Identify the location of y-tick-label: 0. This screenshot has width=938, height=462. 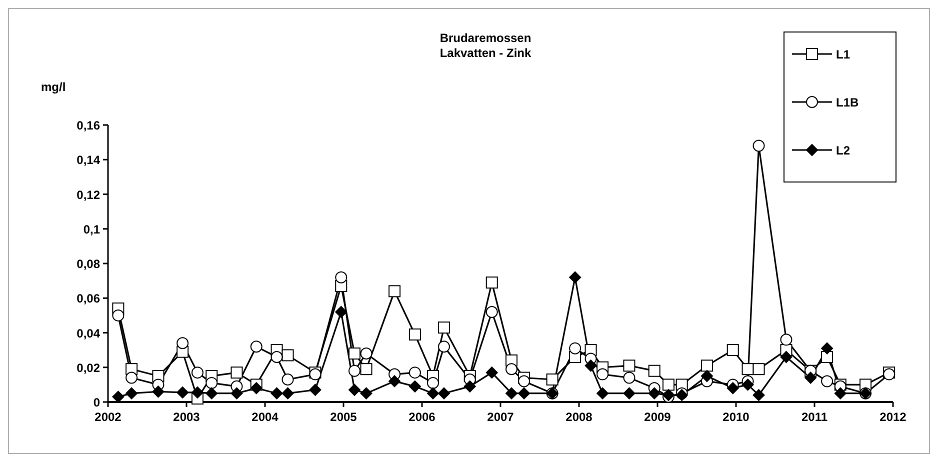
(96, 403).